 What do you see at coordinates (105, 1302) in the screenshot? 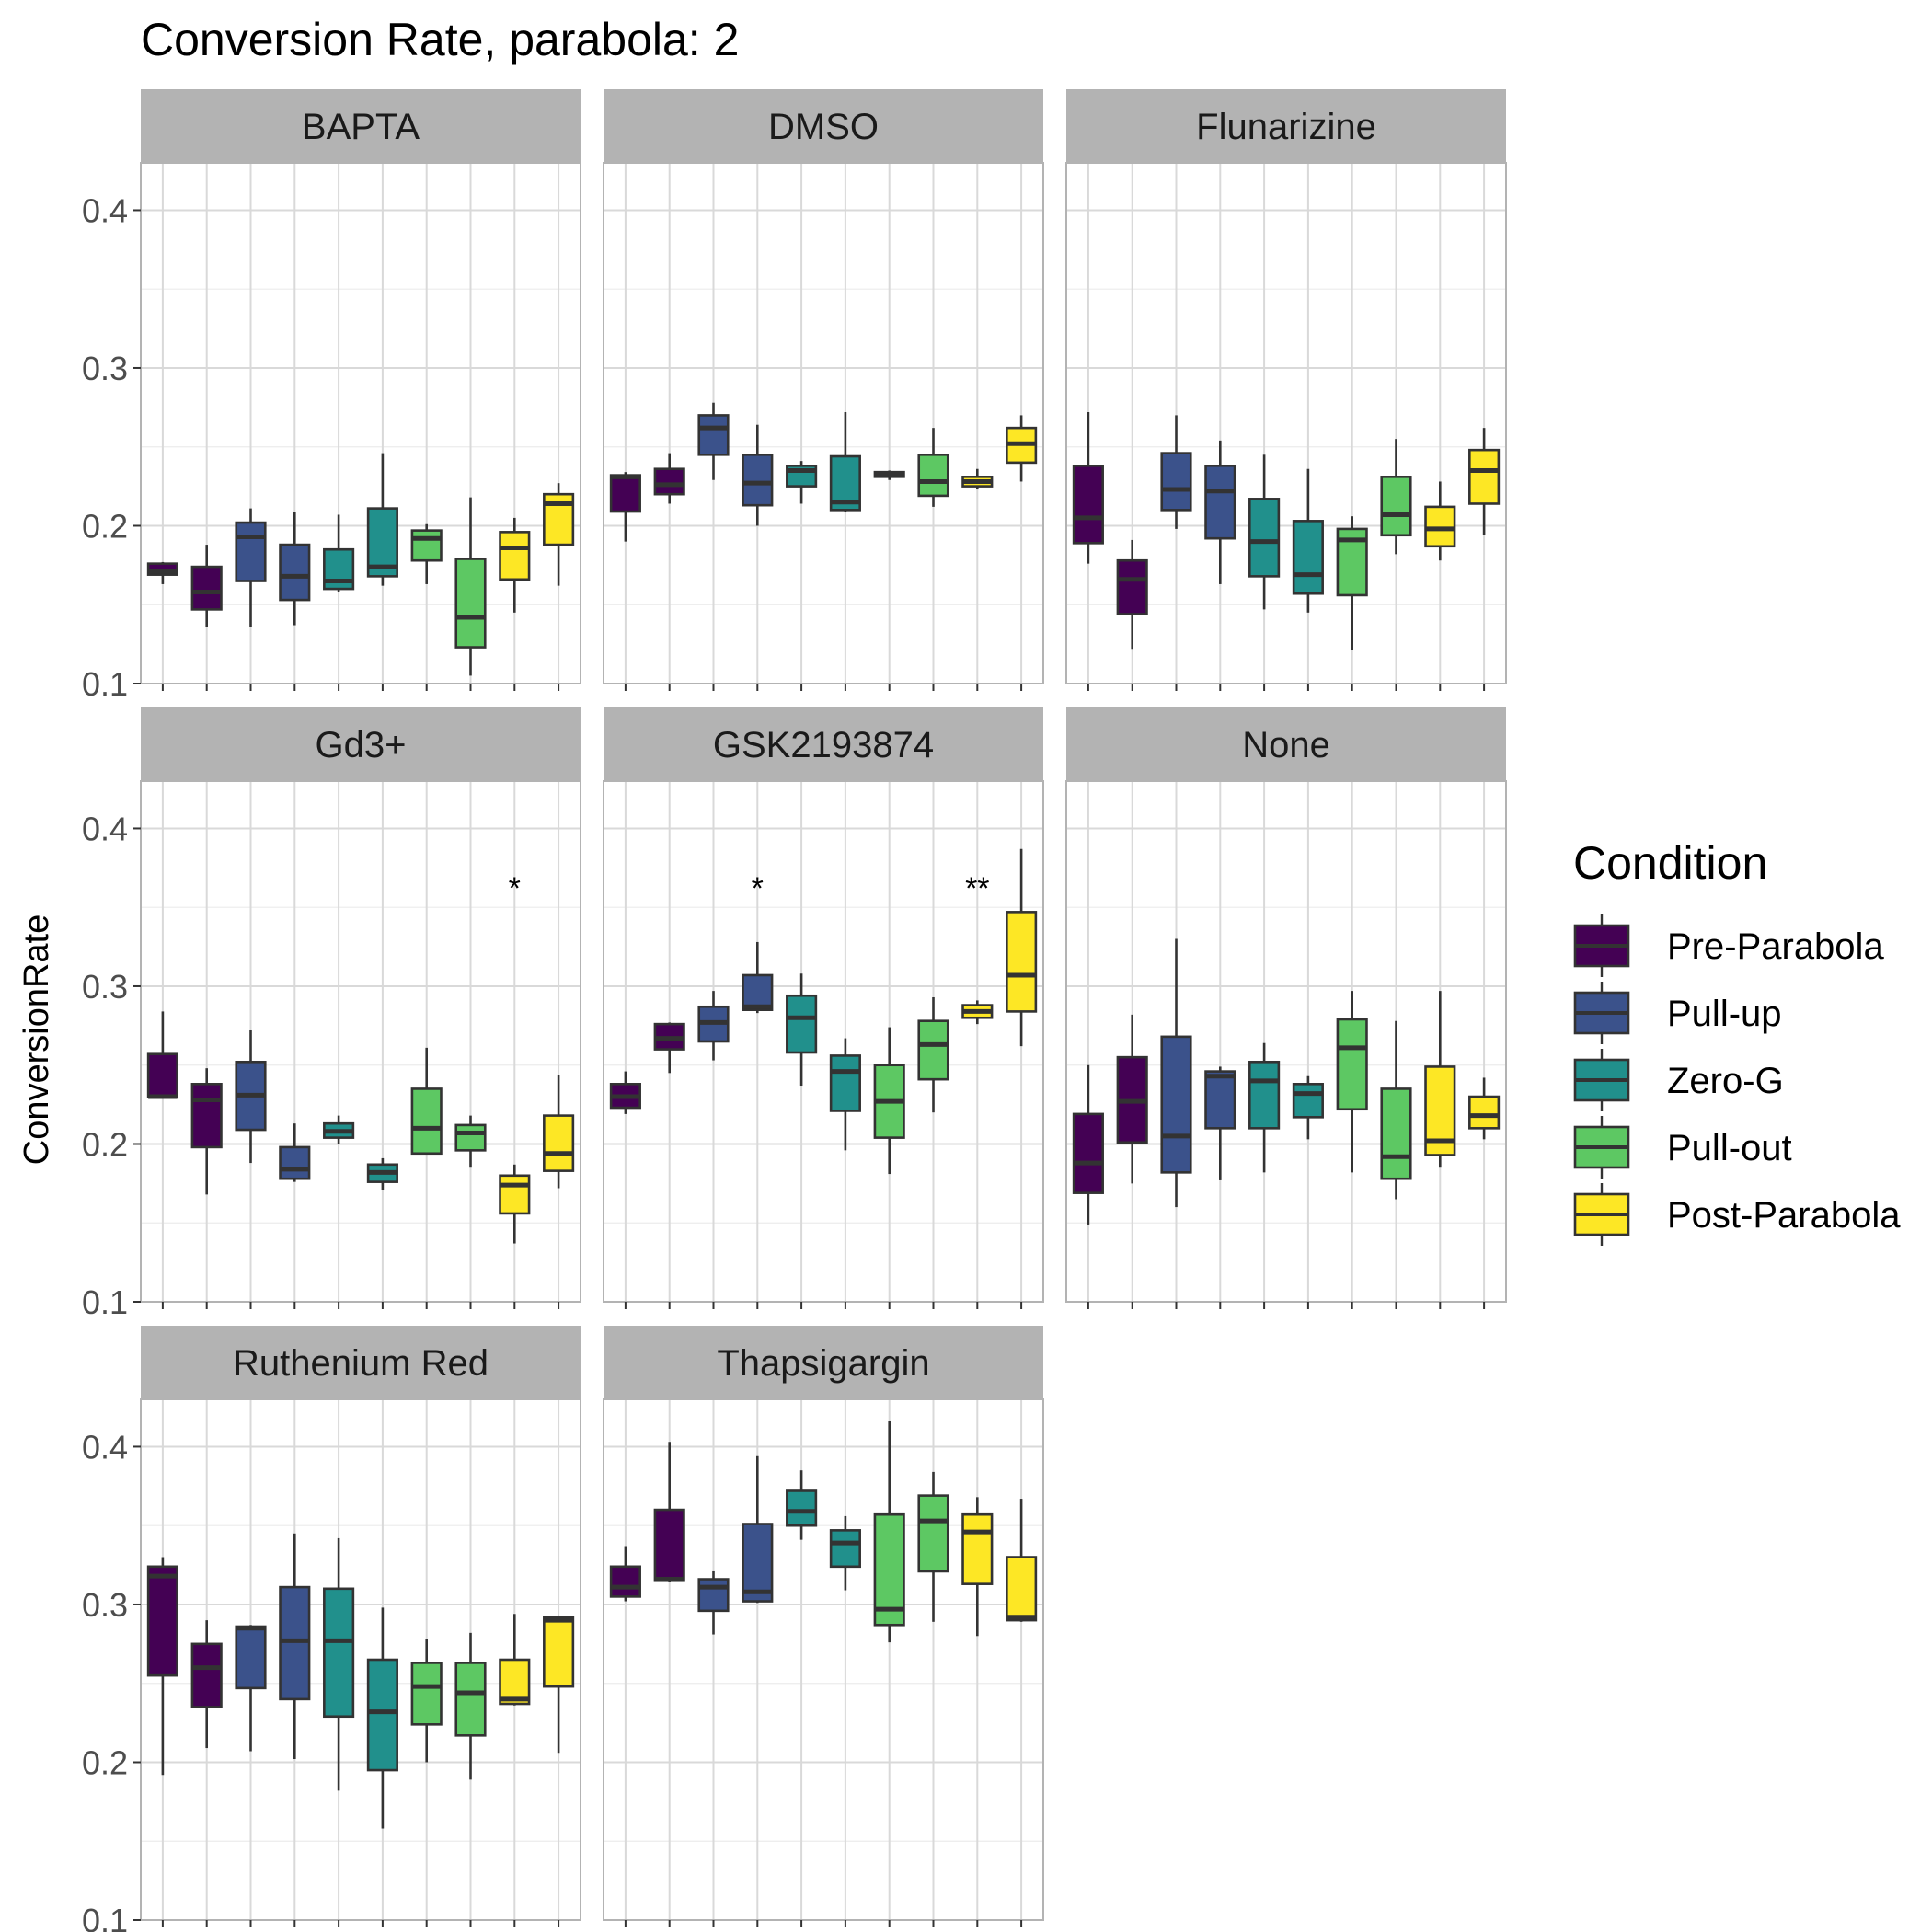
I see `y-tick-label: 0.1` at bounding box center [105, 1302].